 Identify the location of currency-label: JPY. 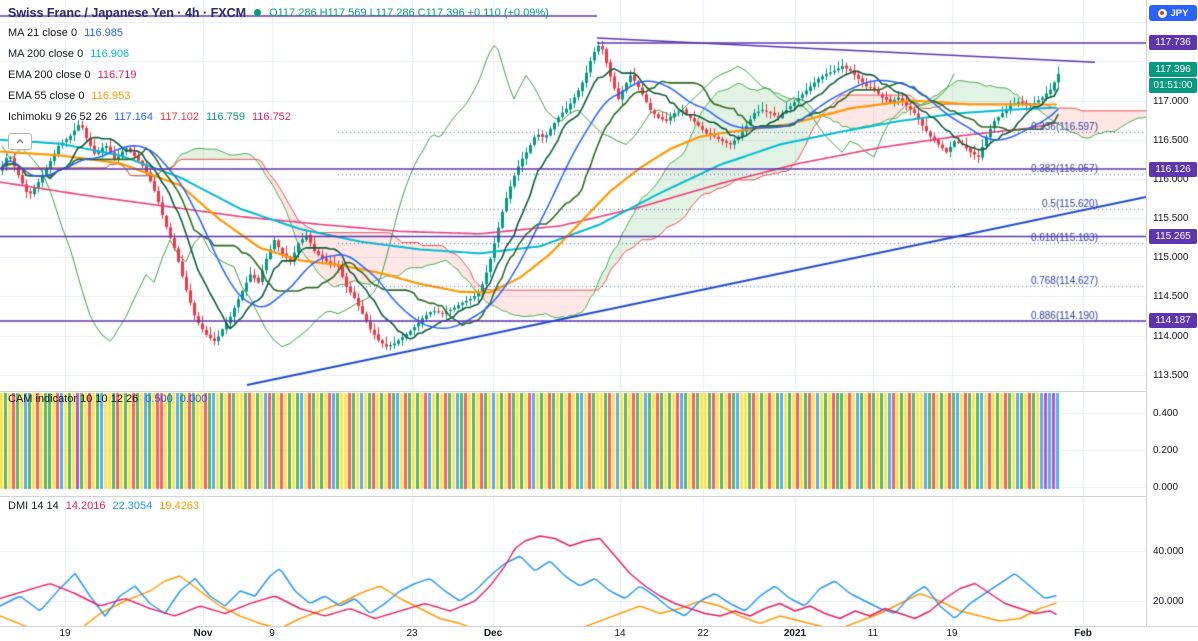
(1179, 13).